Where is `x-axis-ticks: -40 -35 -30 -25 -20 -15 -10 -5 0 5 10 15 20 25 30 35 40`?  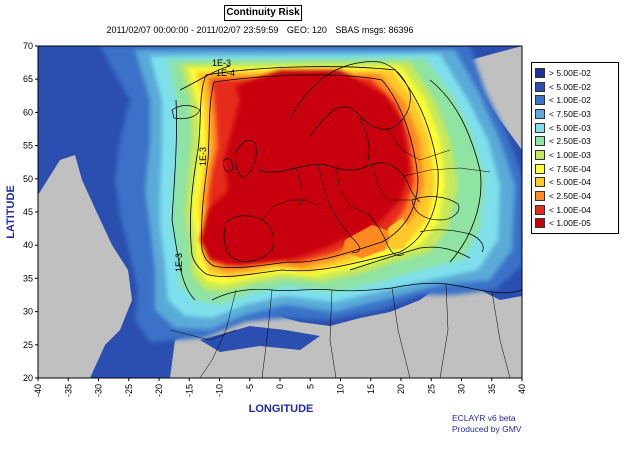
x-axis-ticks: -40 -35 -30 -25 -20 -15 -10 -5 0 5 10 15 20 25 30 35 40 is located at coordinates (280, 387).